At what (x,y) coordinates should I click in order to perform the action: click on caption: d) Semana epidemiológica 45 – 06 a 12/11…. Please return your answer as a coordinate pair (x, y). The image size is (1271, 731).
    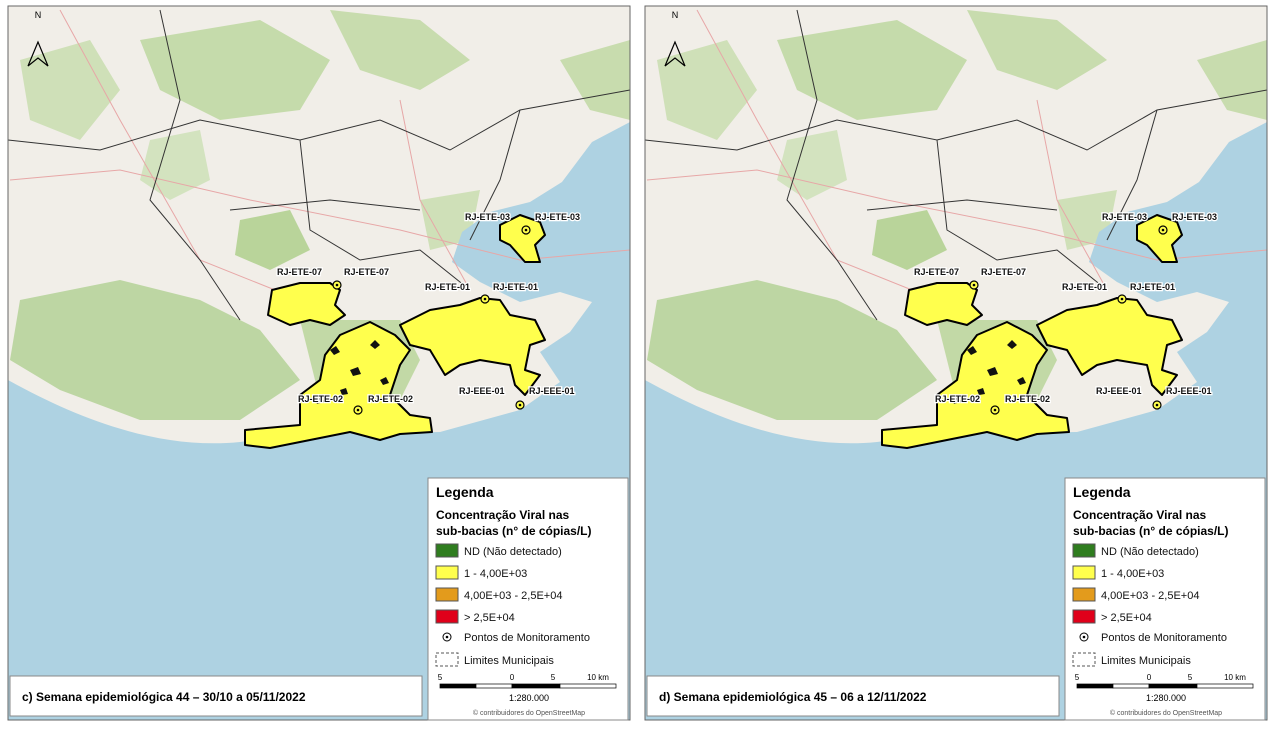
    Looking at the image, I should click on (793, 697).